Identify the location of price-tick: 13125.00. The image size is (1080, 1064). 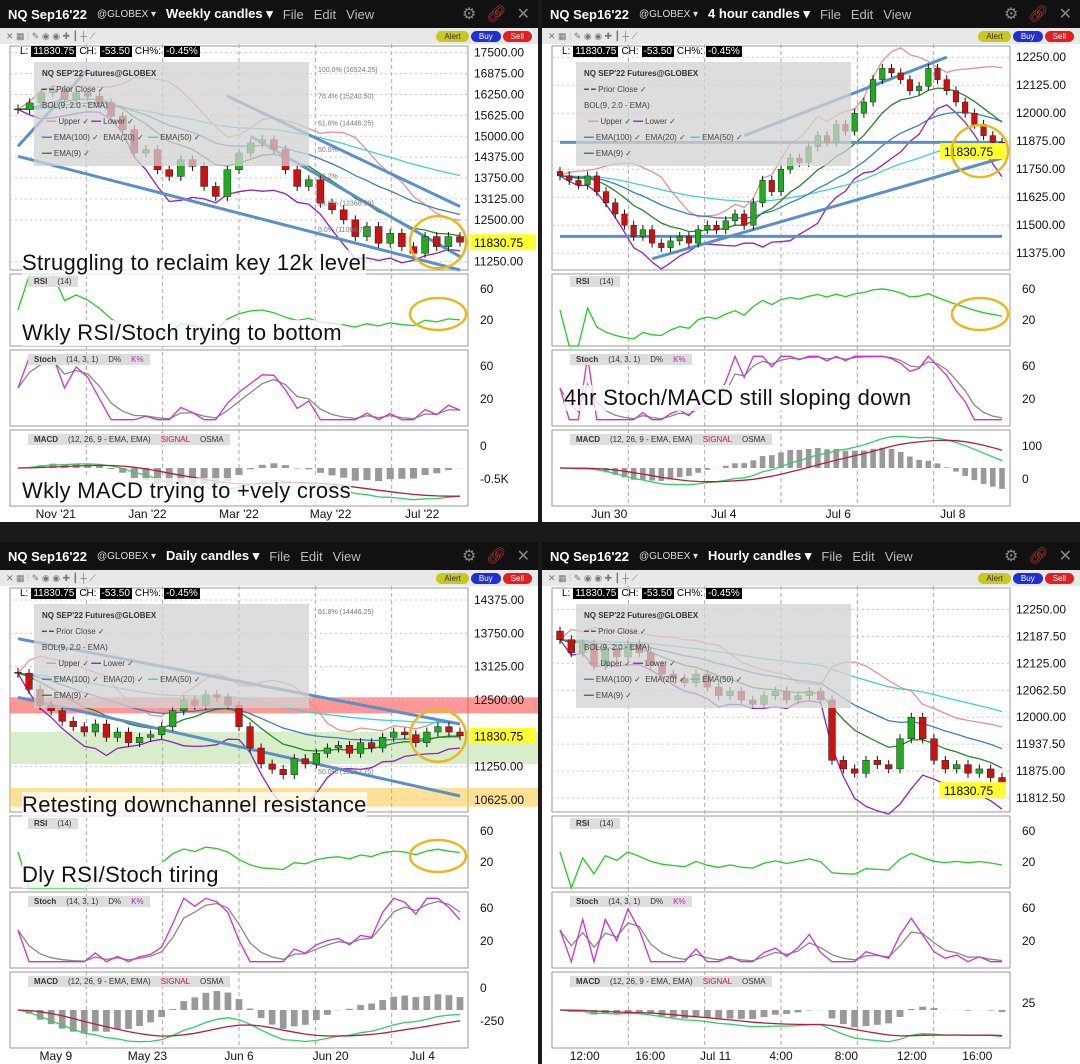
(499, 199).